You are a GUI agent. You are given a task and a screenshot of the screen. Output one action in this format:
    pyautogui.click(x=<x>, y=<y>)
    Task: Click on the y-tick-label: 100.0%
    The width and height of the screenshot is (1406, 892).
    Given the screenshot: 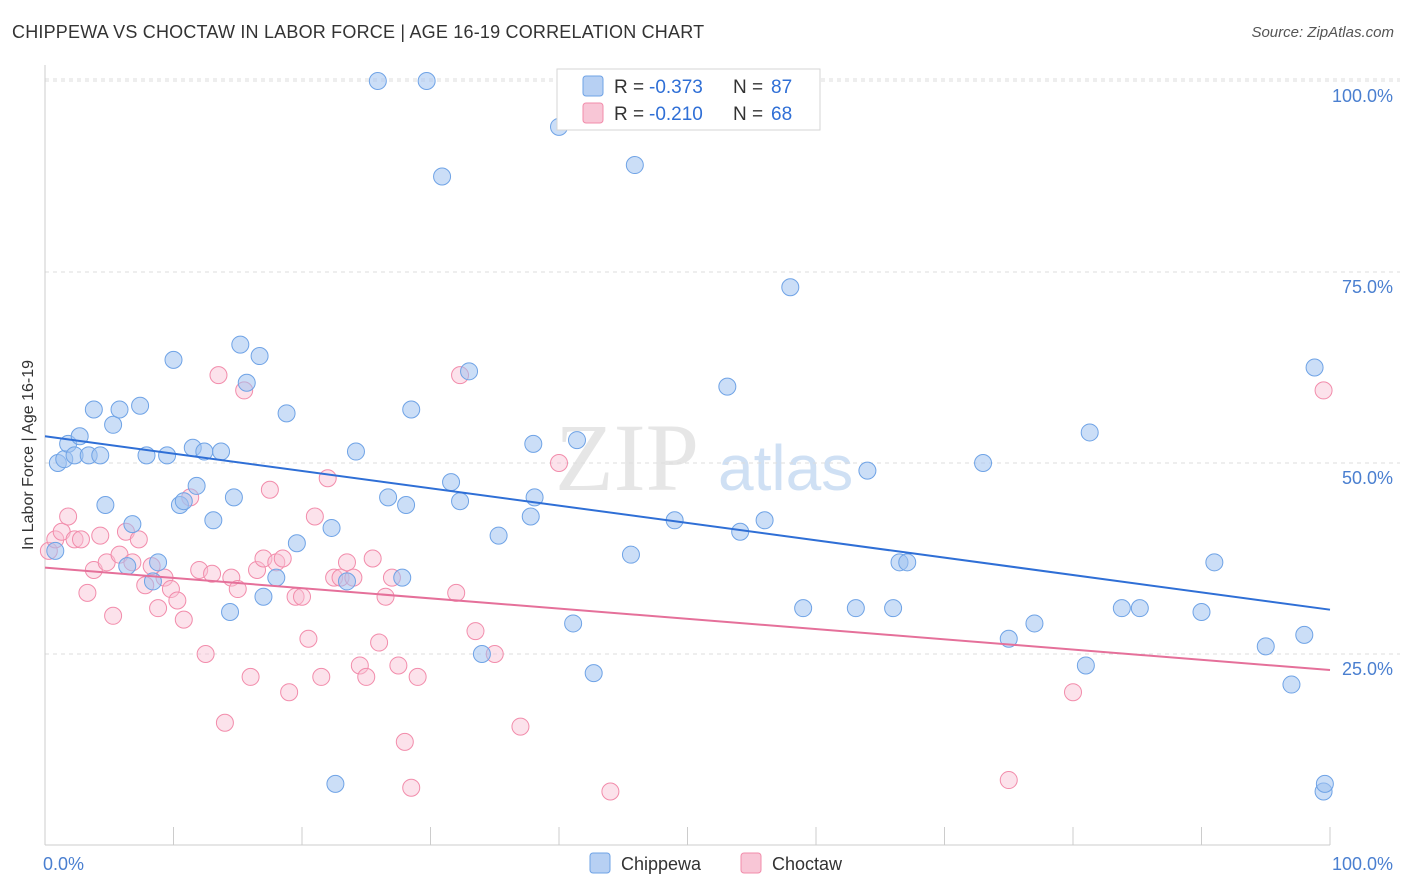 What is the action you would take?
    pyautogui.click(x=1362, y=96)
    